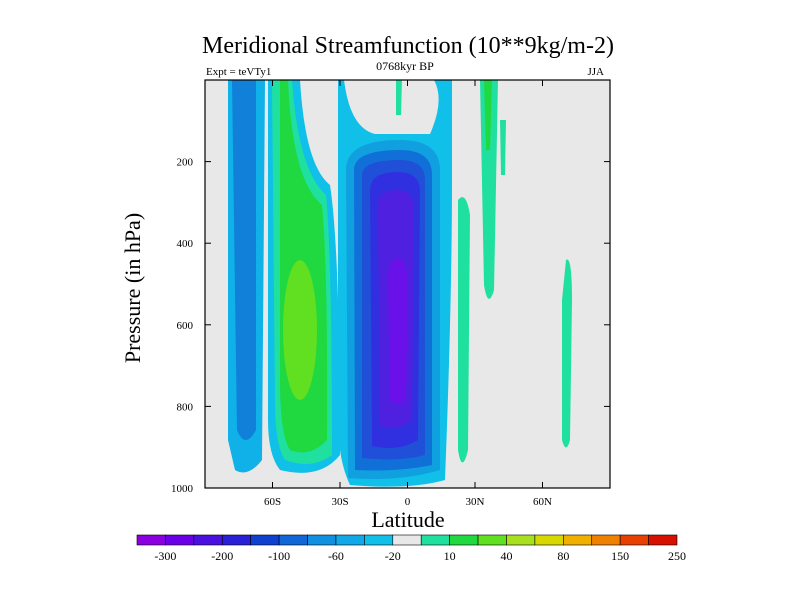 This screenshot has height=600, width=800. I want to click on colorbar-label: -200, so click(222, 556).